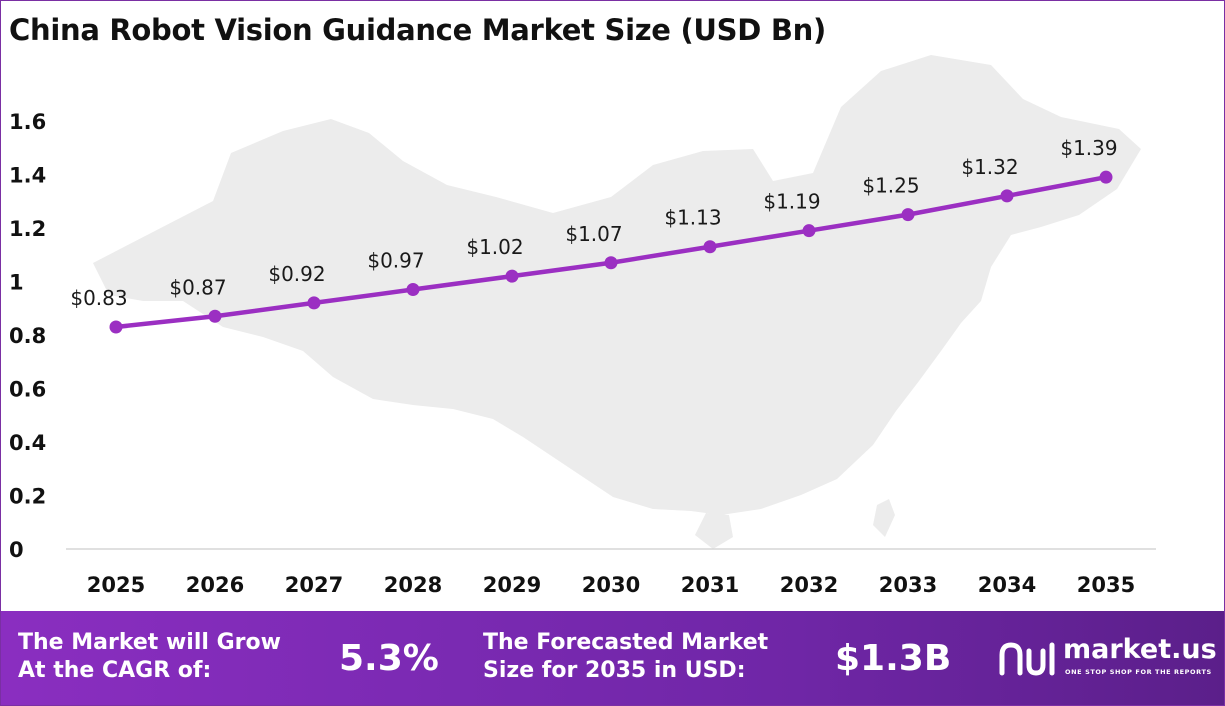  What do you see at coordinates (27, 497) in the screenshot?
I see `y-tick-label: 0.2` at bounding box center [27, 497].